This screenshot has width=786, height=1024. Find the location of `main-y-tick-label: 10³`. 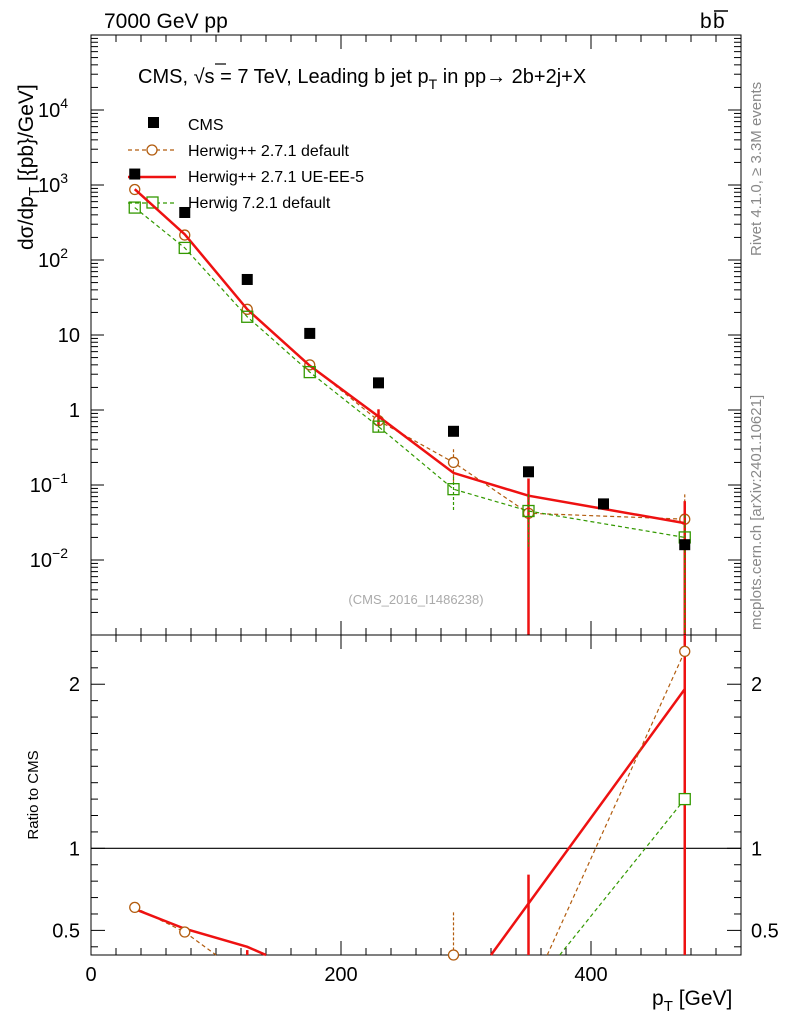

main-y-tick-label: 10³ is located at coordinates (53, 183).